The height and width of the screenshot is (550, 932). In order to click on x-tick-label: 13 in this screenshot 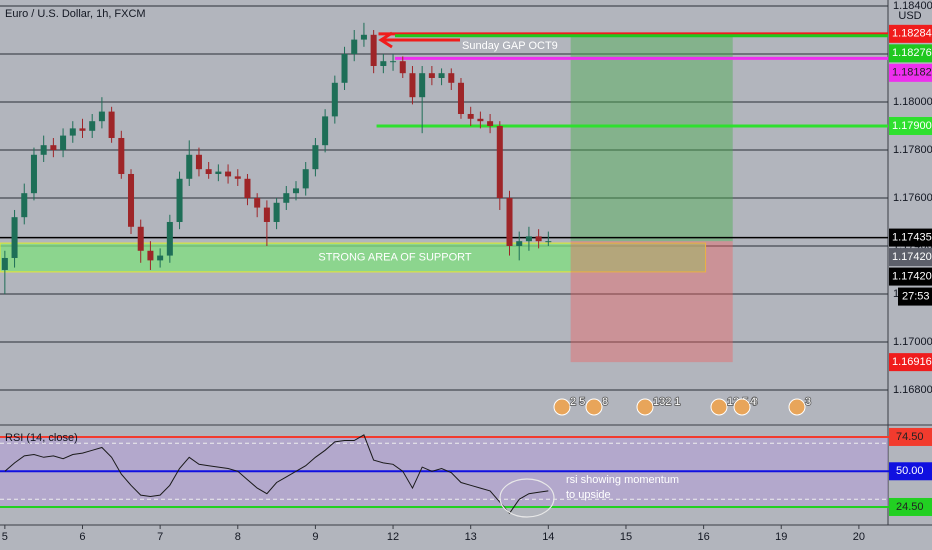, I will do `click(471, 537)`.